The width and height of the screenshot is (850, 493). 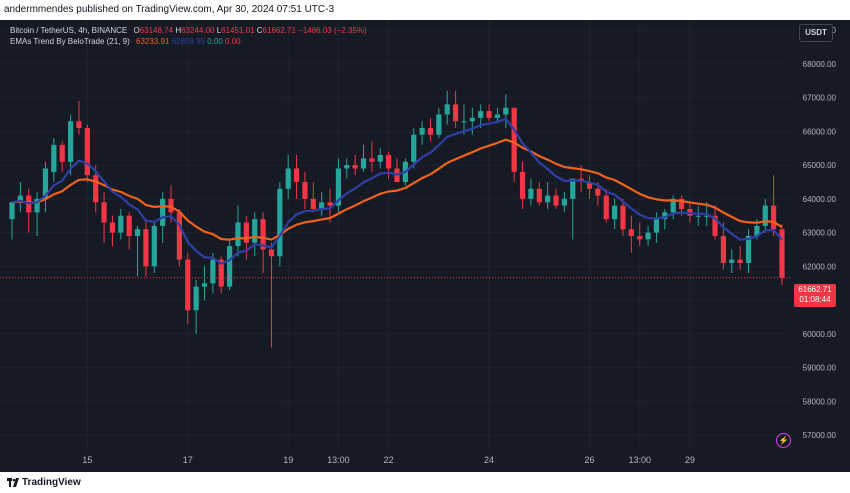 I want to click on indicator-name: EMAs Trend By BeloTrade (21, 9), so click(x=70, y=41).